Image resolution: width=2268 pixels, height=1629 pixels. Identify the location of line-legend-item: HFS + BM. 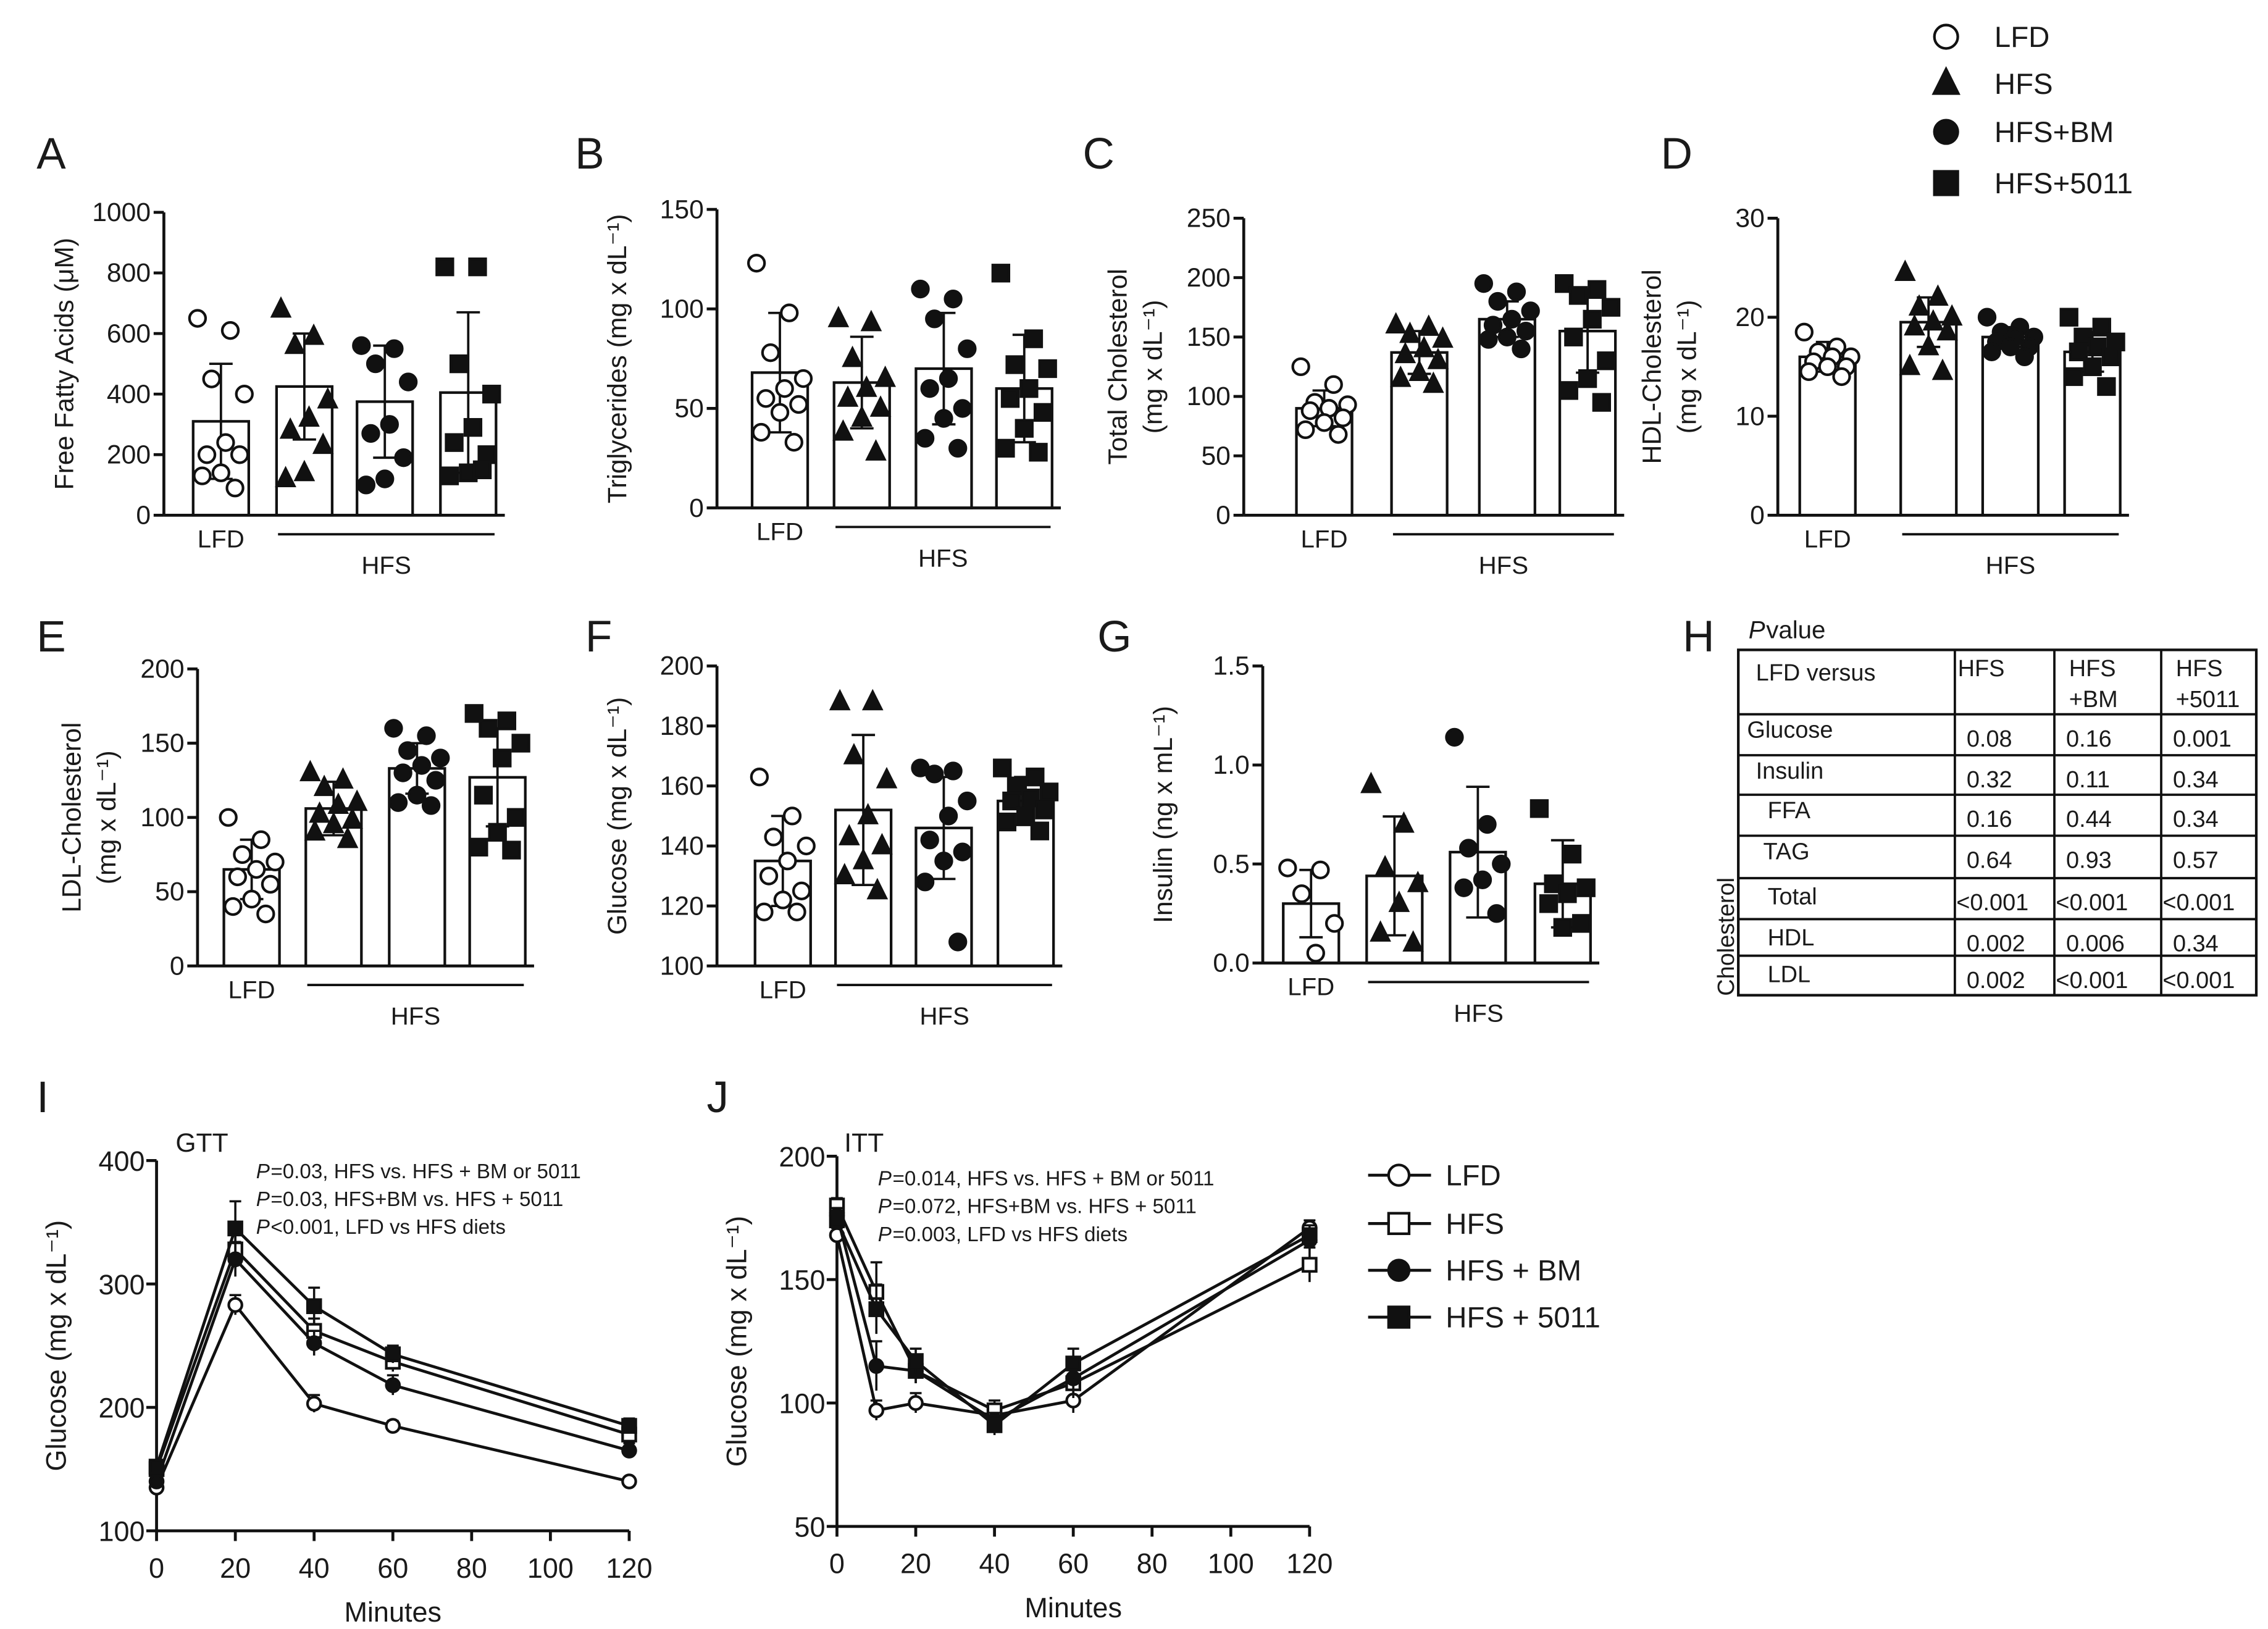
(1474, 1271).